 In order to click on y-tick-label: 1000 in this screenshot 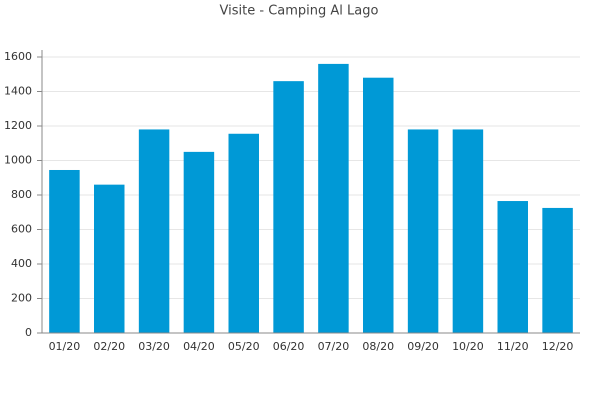, I will do `click(18, 160)`.